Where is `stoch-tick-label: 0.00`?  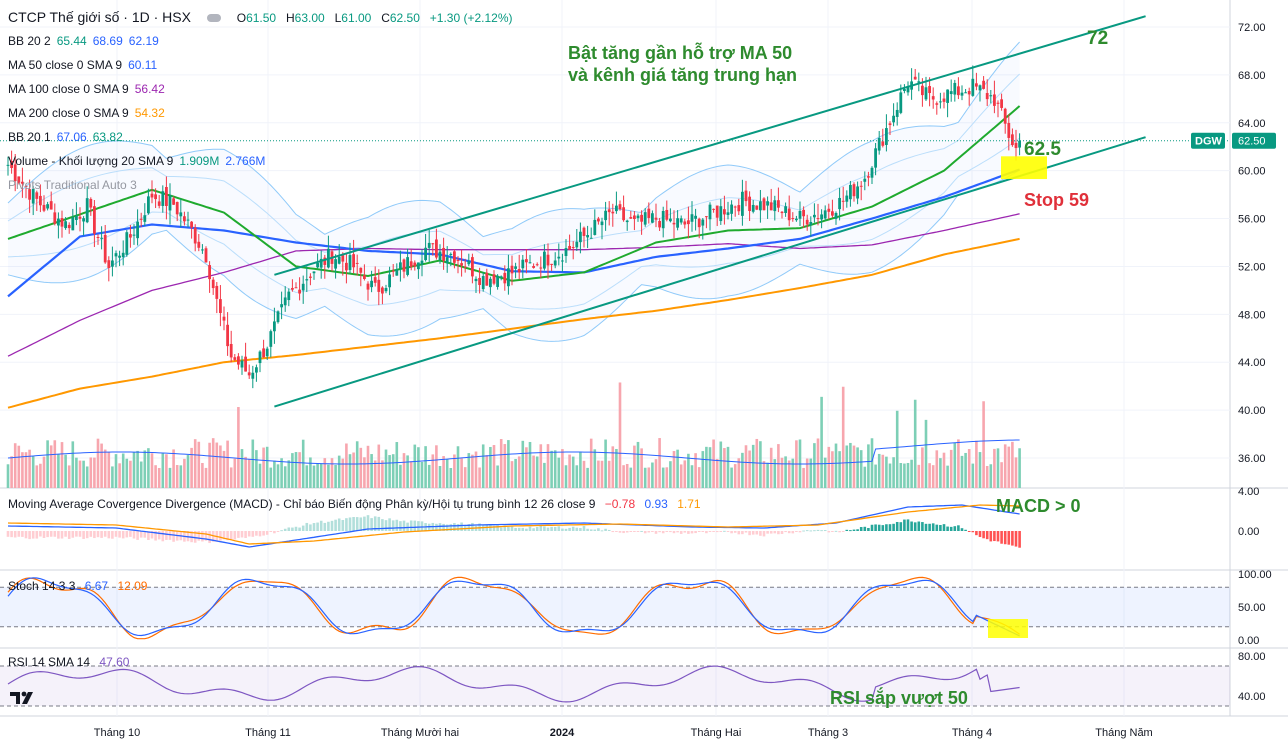
stoch-tick-label: 0.00 is located at coordinates (1248, 641).